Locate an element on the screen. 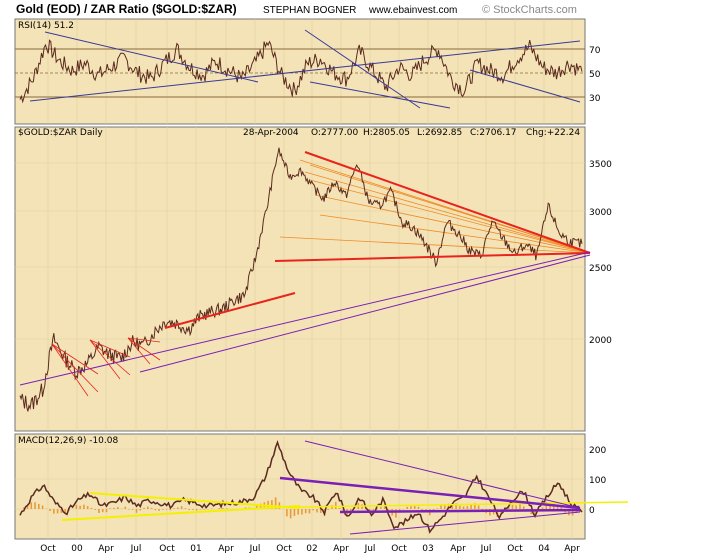 The width and height of the screenshot is (720, 558). price-open: O:2777.00 is located at coordinates (334, 133).